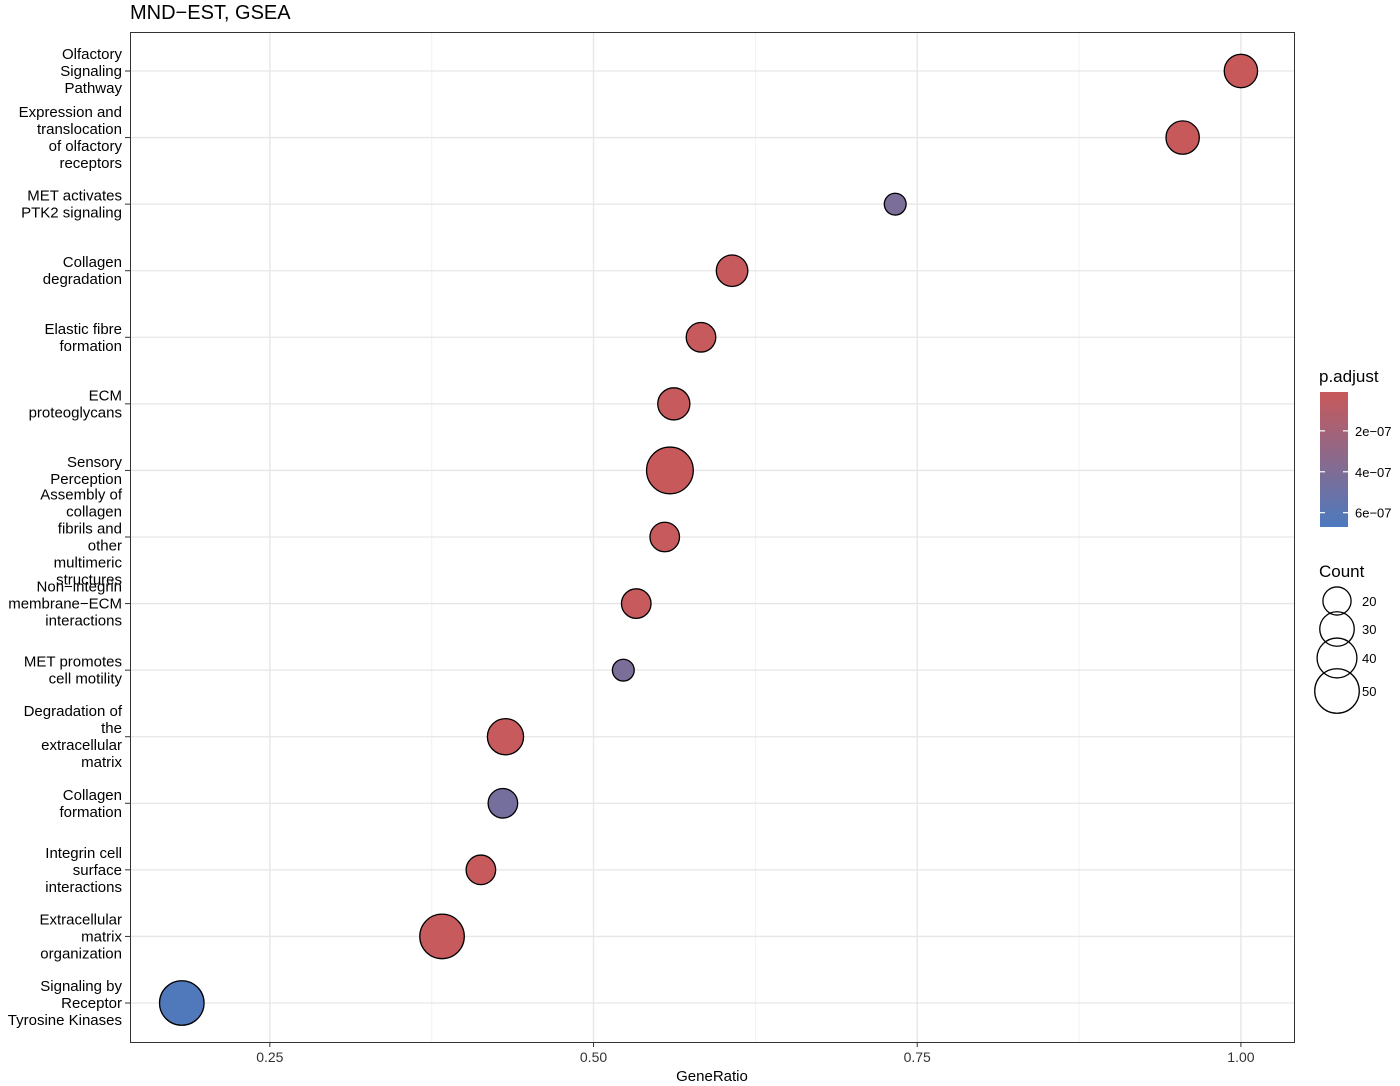 This screenshot has height=1086, width=1400. Describe the element at coordinates (90, 529) in the screenshot. I see `category-label-line: fibrils and` at that location.